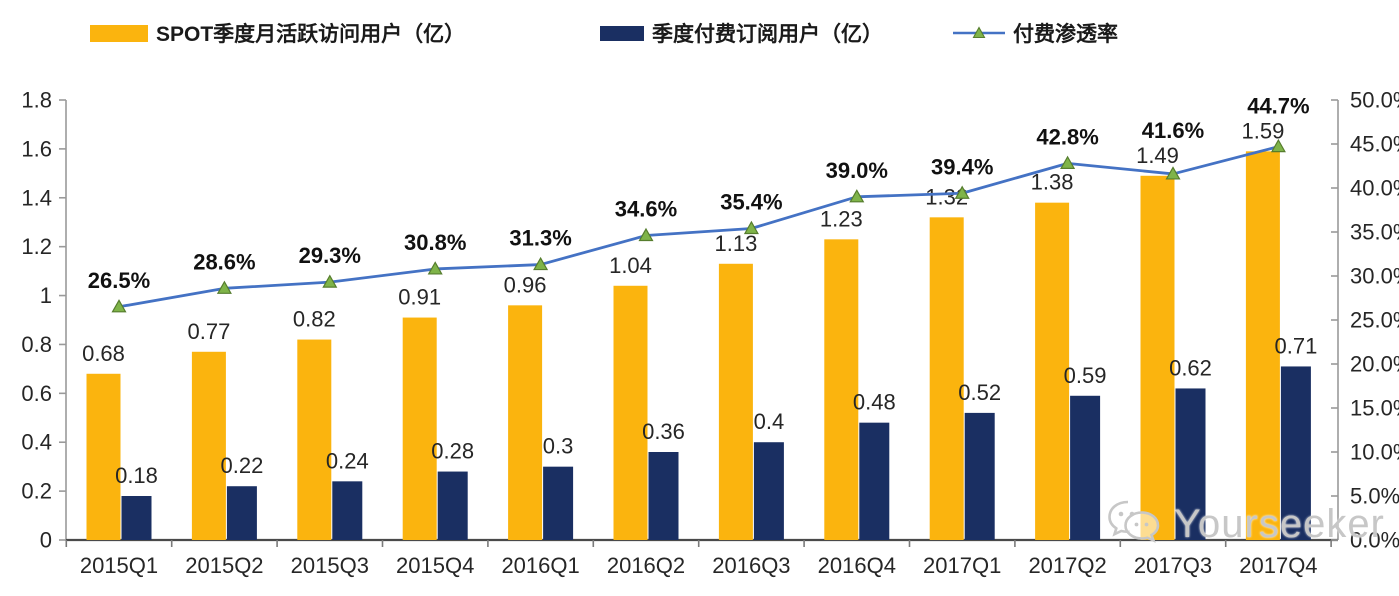  What do you see at coordinates (525, 284) in the screenshot?
I see `mau-bar-label: 0.96` at bounding box center [525, 284].